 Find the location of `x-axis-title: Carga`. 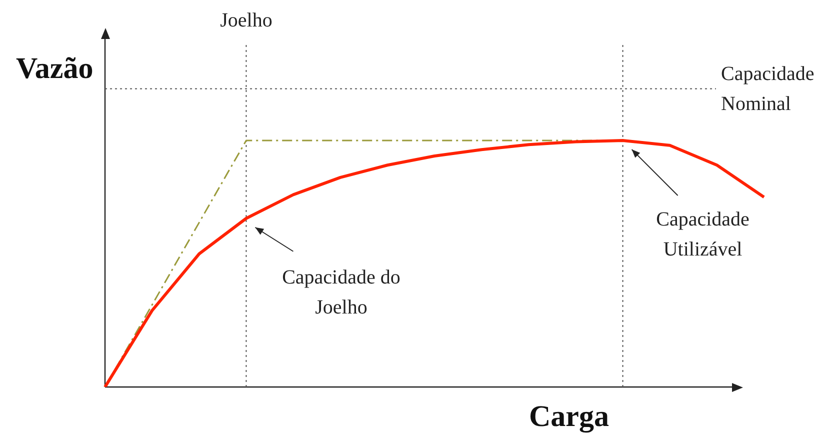

x-axis-title: Carga is located at coordinates (569, 416).